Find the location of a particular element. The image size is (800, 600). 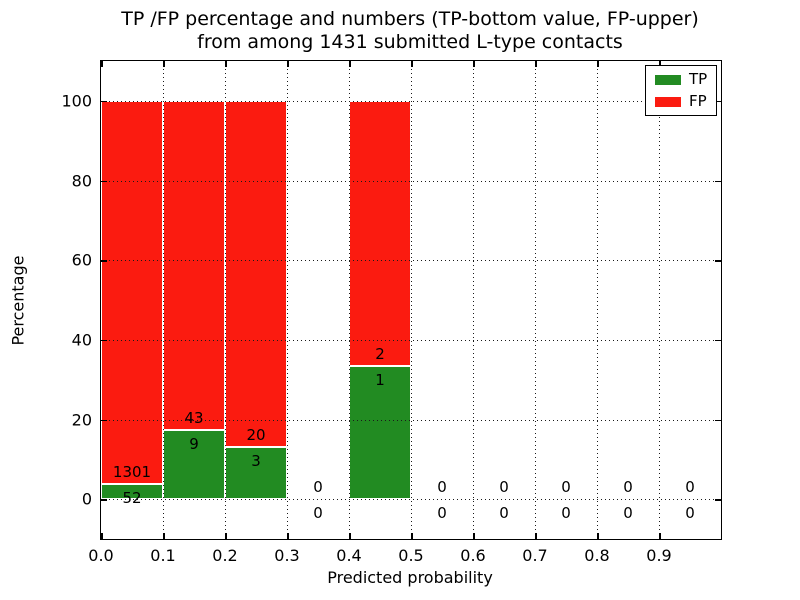

fp-count-label: 43 is located at coordinates (194, 418).